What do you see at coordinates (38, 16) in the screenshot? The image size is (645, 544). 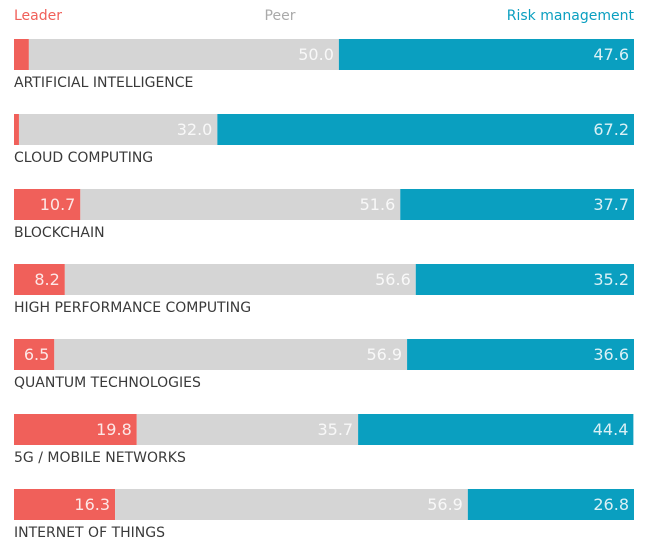 I see `legend-label: Leader` at bounding box center [38, 16].